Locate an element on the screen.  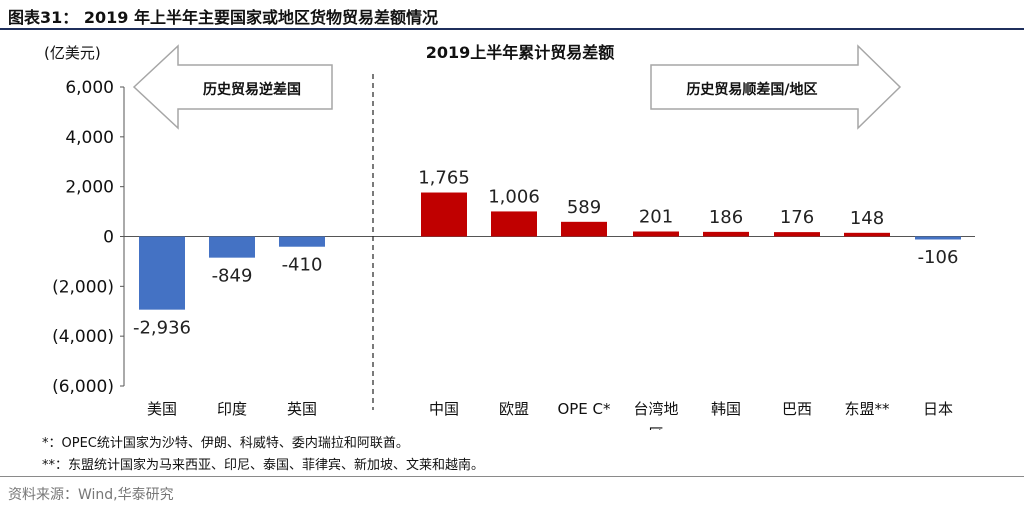
category-label: 日本 is located at coordinates (938, 409).